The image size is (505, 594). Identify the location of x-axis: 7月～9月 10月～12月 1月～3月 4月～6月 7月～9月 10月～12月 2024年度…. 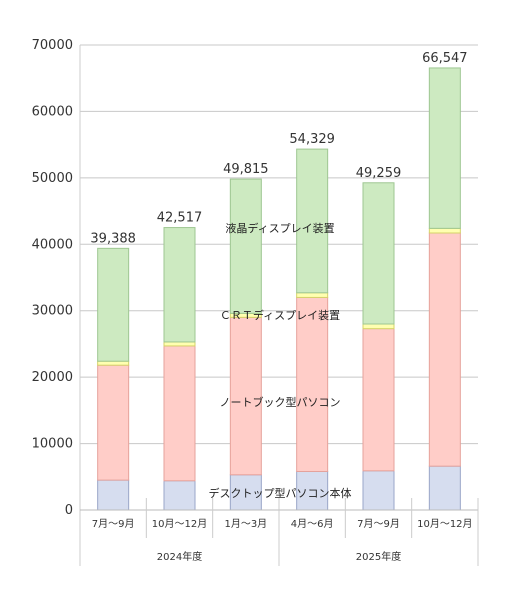
(279, 532).